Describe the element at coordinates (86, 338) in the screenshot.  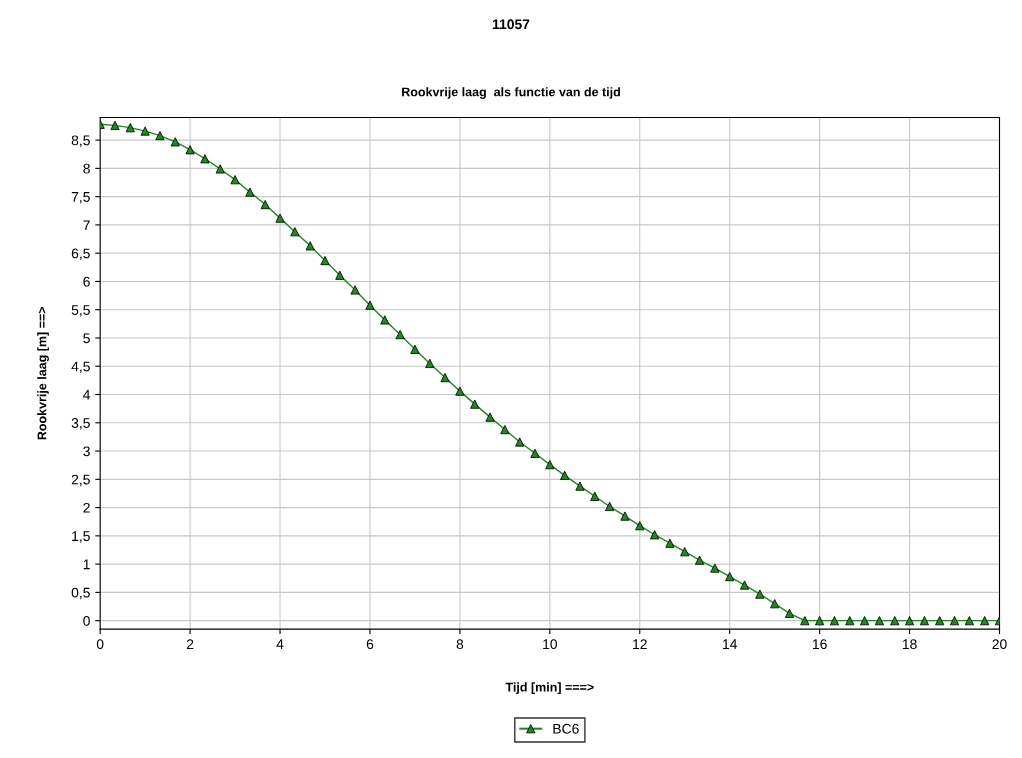
I see `y-tick-label: 5` at that location.